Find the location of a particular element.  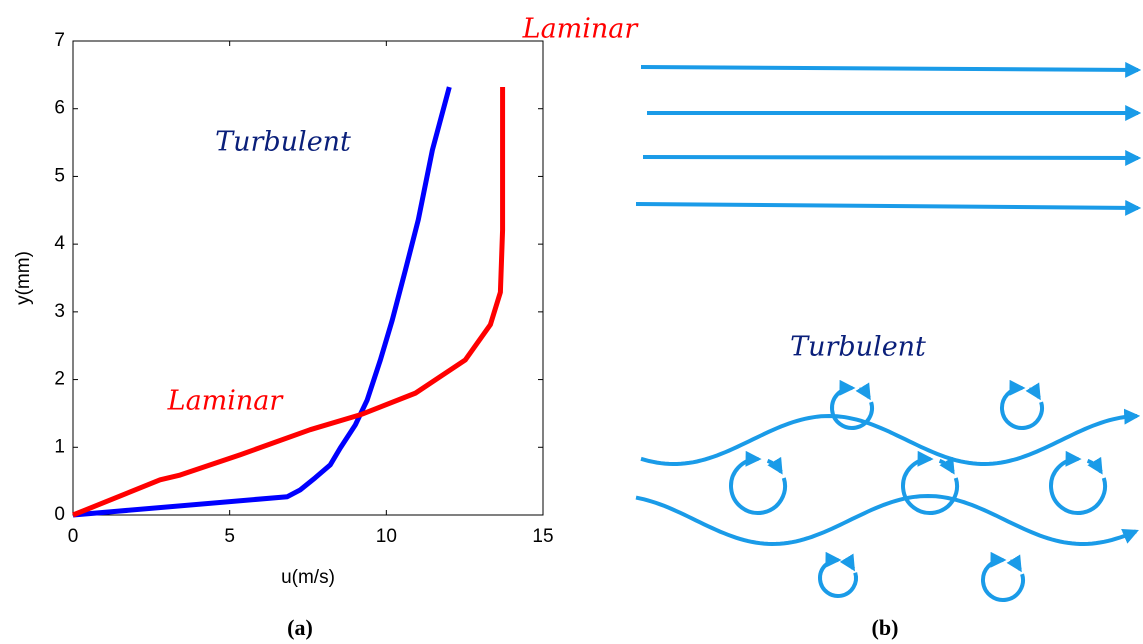

legend-label: Turbulent is located at coordinates (283, 142).